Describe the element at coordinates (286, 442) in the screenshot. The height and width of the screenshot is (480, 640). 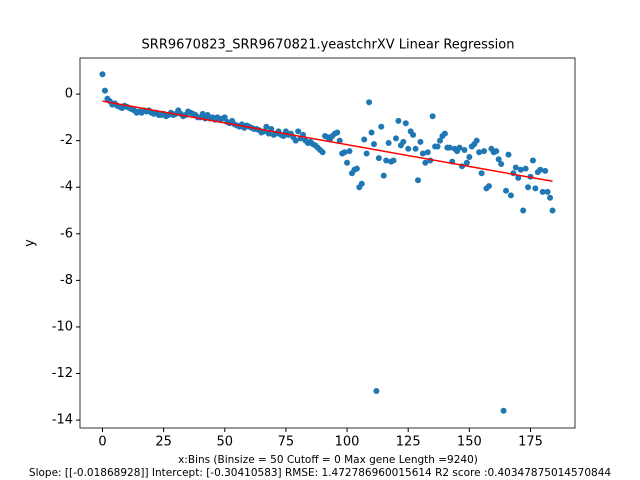
I see `x-tick-label: 75` at that location.